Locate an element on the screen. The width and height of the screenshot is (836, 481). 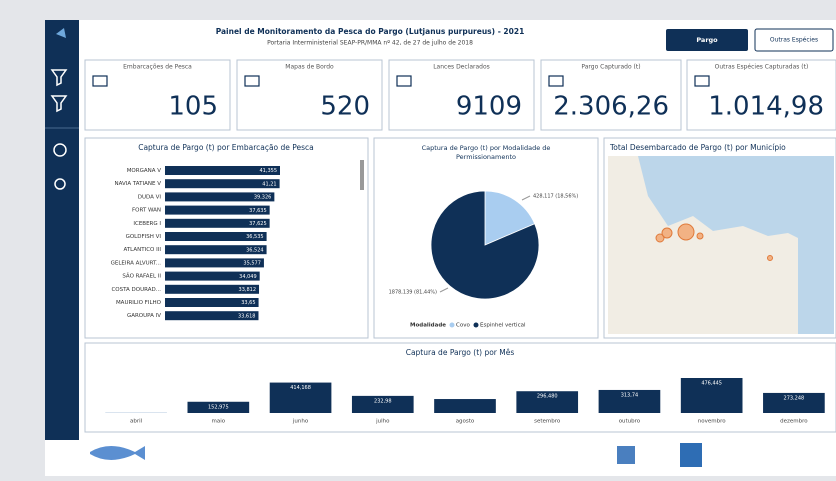
legend-label: Espinhel vertical is located at coordinates (503, 326).